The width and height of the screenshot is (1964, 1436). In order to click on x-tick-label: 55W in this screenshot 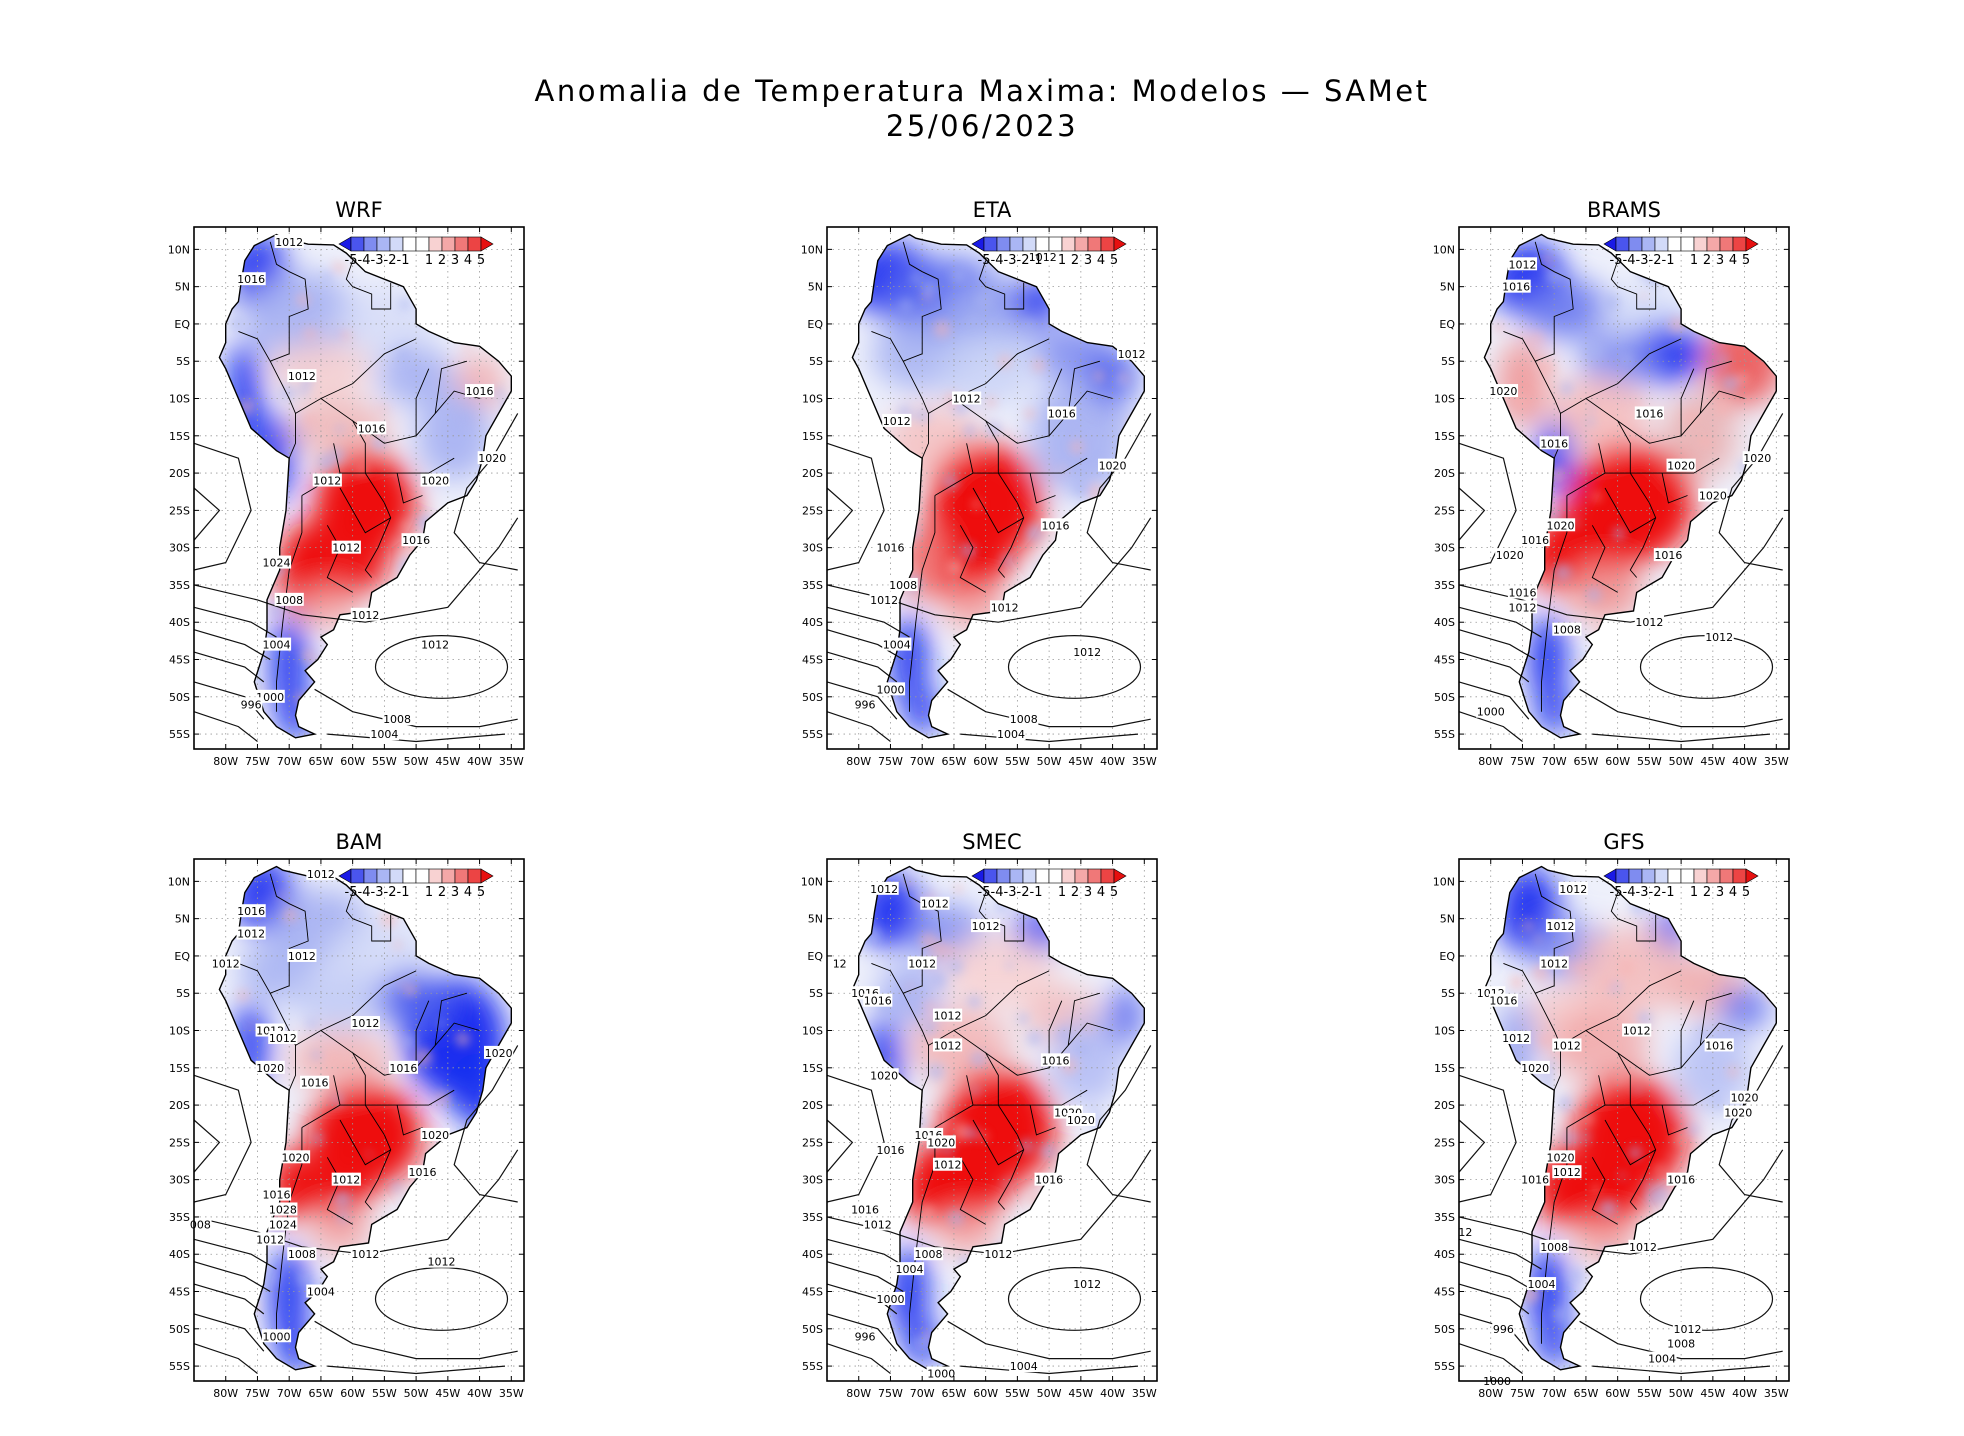, I will do `click(1649, 1393)`.